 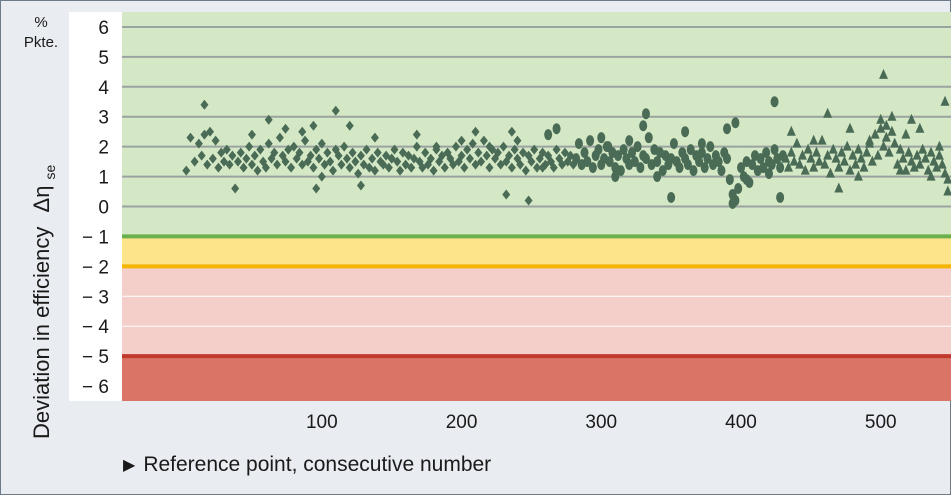 I want to click on y-unit-percent: %, so click(x=40, y=22).